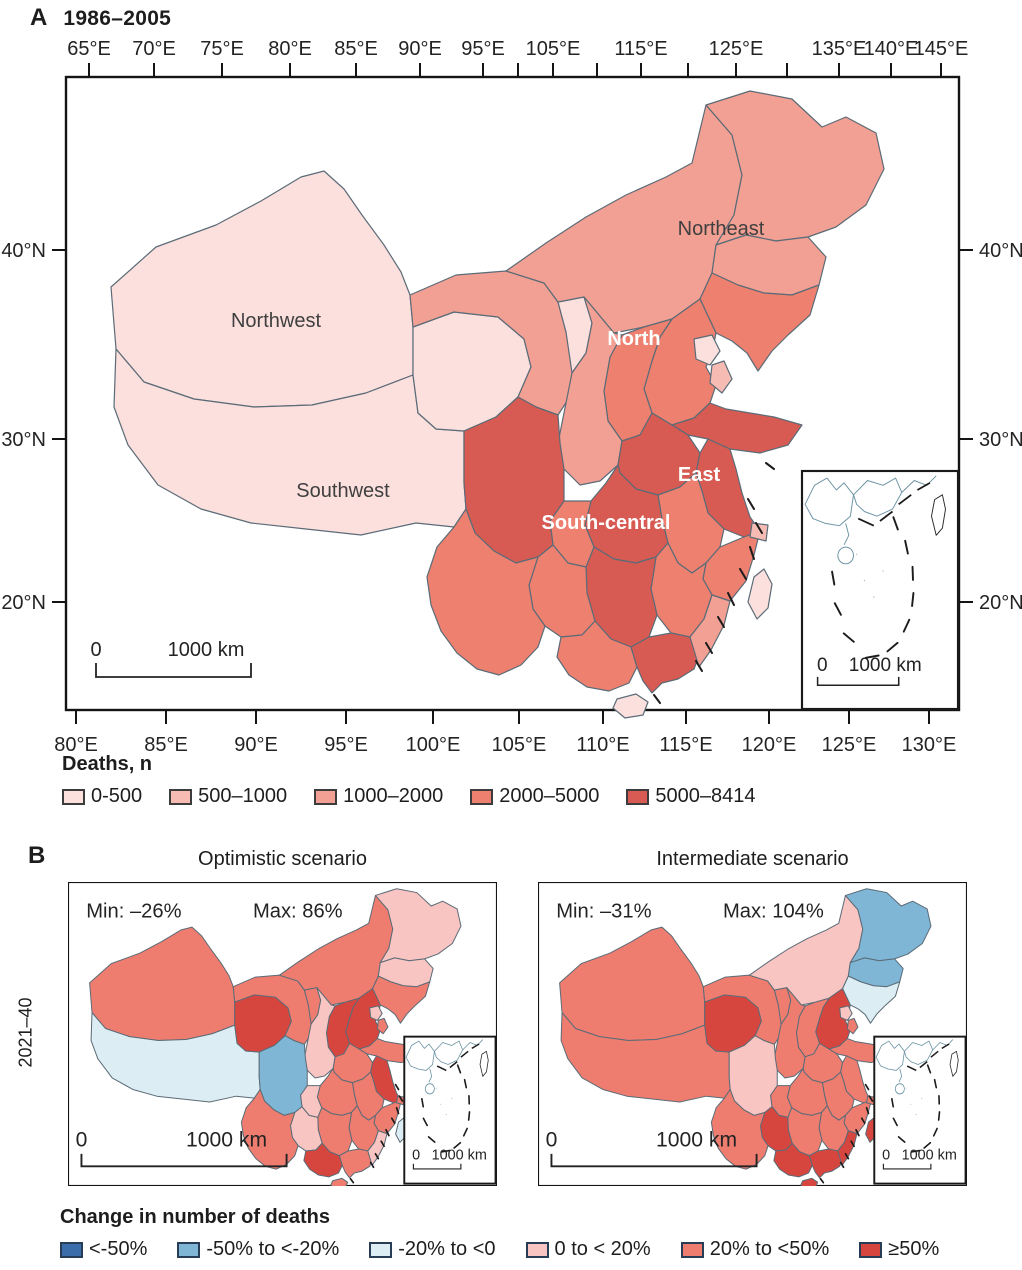 Image resolution: width=1022 pixels, height=1270 pixels. I want to click on panel-a-label: A, so click(39, 17).